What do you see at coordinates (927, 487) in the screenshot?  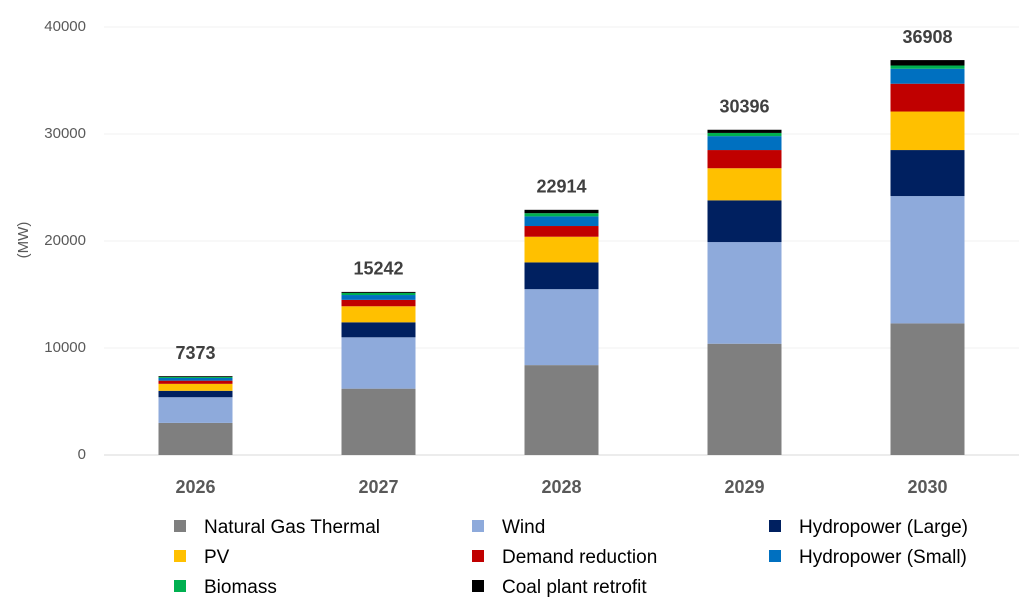 I see `x-tick-label: 2030` at bounding box center [927, 487].